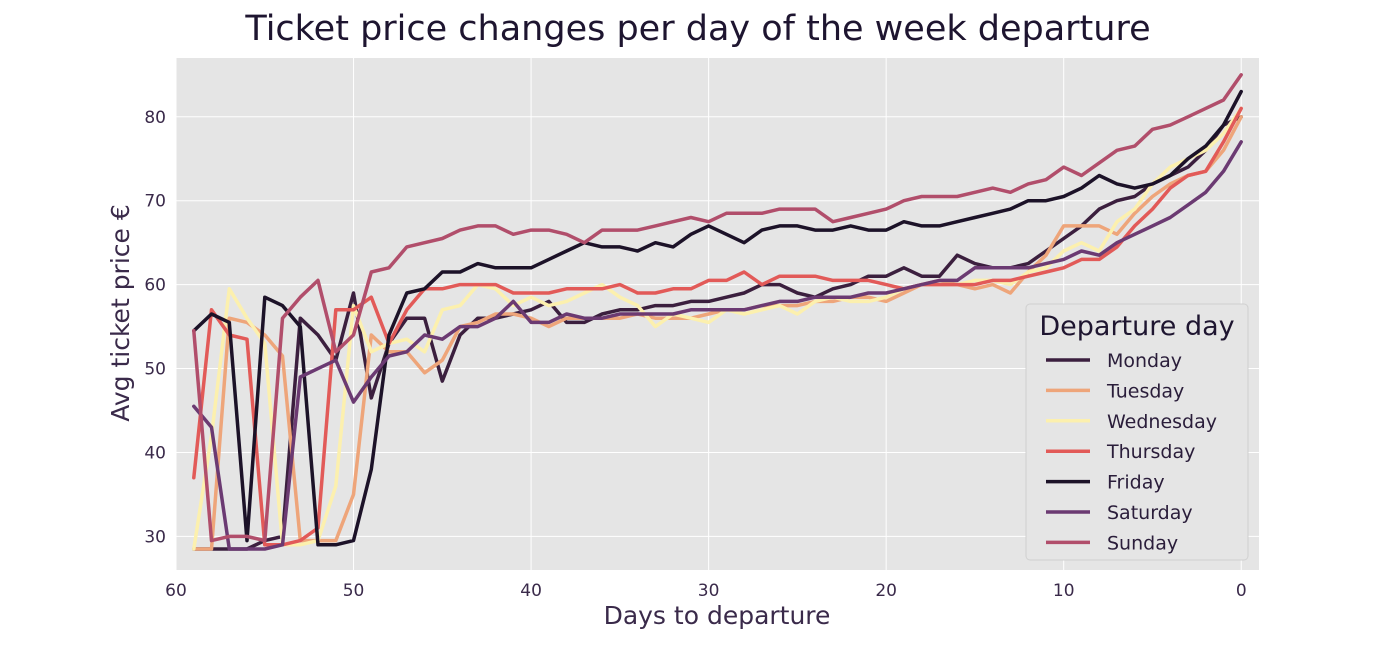  What do you see at coordinates (120, 313) in the screenshot?
I see `y-axis-label: Avg ticket price €` at bounding box center [120, 313].